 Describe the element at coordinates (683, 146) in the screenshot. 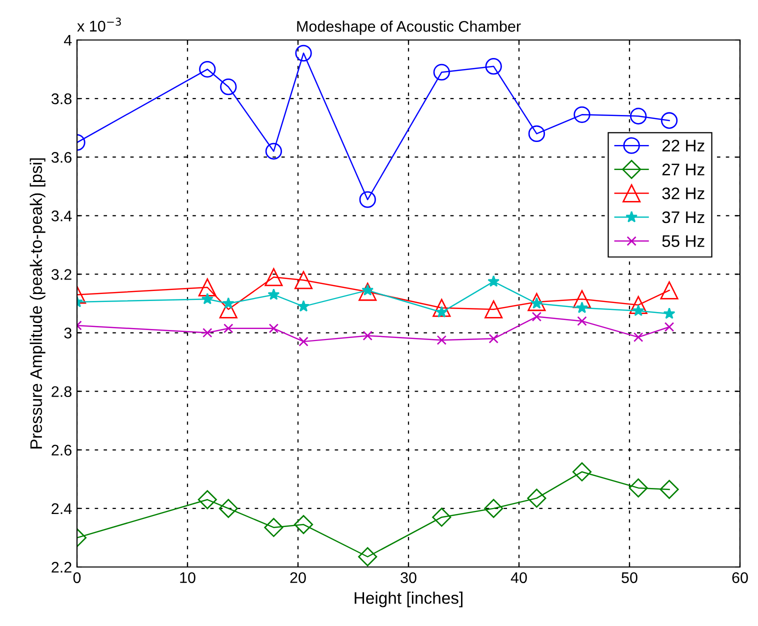

I see `legend-label: 22 Hz` at that location.